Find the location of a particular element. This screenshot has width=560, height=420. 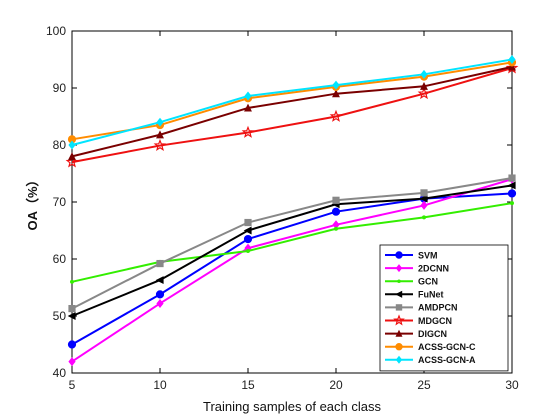

y-tick-label: 70 is located at coordinates (60, 202).